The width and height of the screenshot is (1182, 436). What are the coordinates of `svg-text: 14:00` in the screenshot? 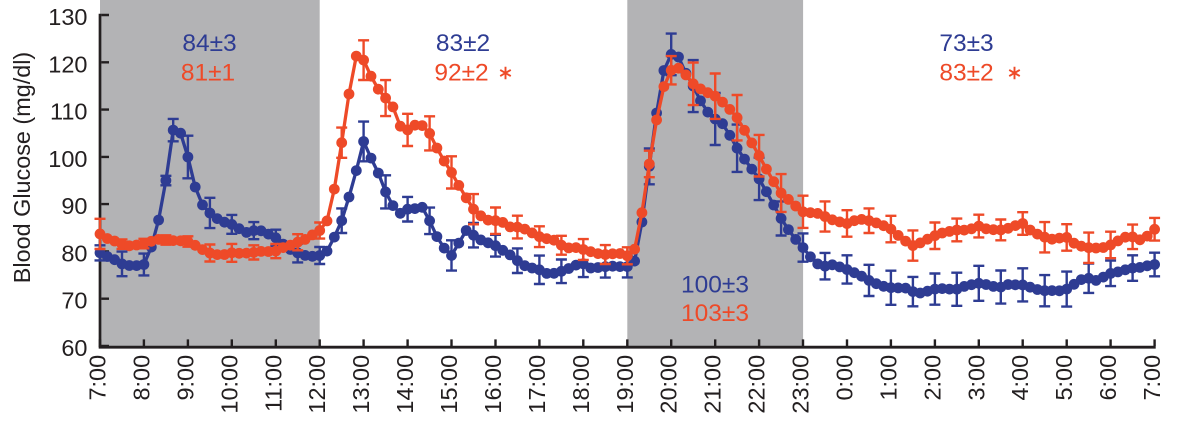 It's located at (405, 384).